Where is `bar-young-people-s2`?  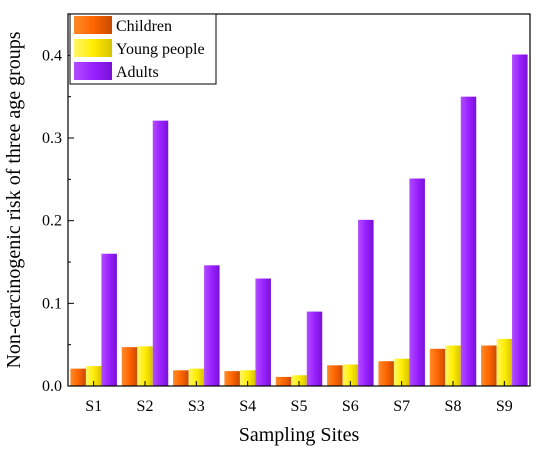
bar-young-people-s2 is located at coordinates (145, 366).